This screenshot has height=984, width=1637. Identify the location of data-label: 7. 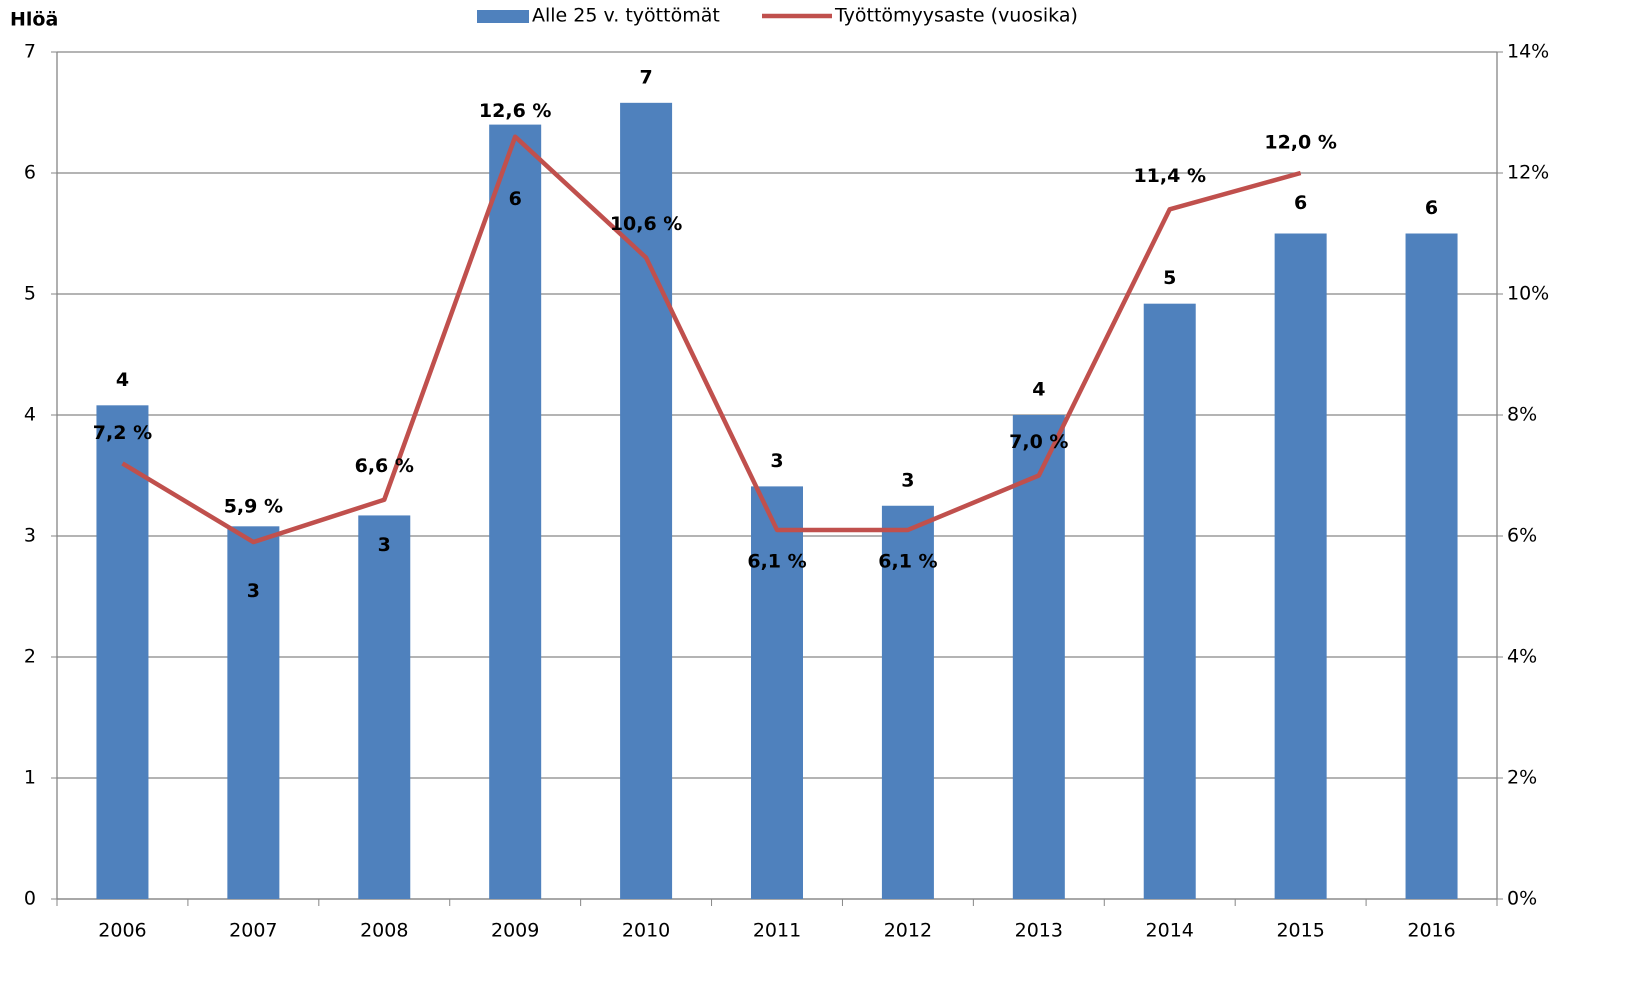
(645, 77).